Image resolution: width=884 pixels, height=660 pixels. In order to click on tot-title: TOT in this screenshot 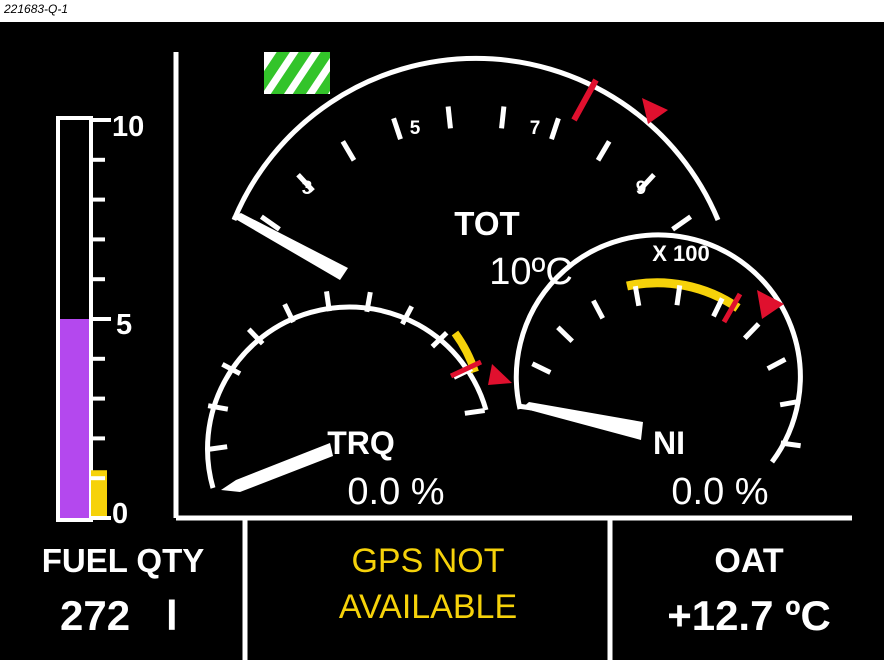, I will do `click(486, 223)`.